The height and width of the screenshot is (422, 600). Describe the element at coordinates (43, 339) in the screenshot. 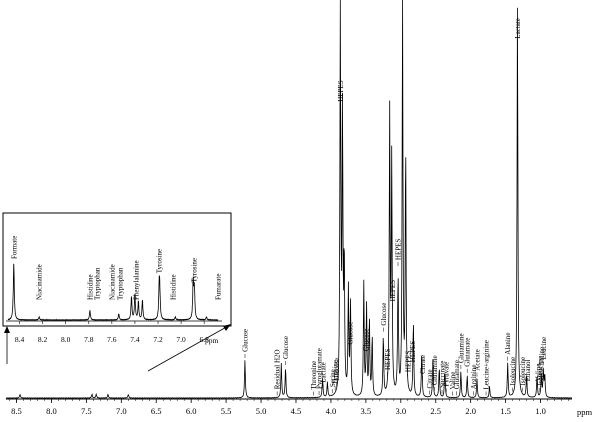

I see `inset-x-tick-label: 8.2` at that location.